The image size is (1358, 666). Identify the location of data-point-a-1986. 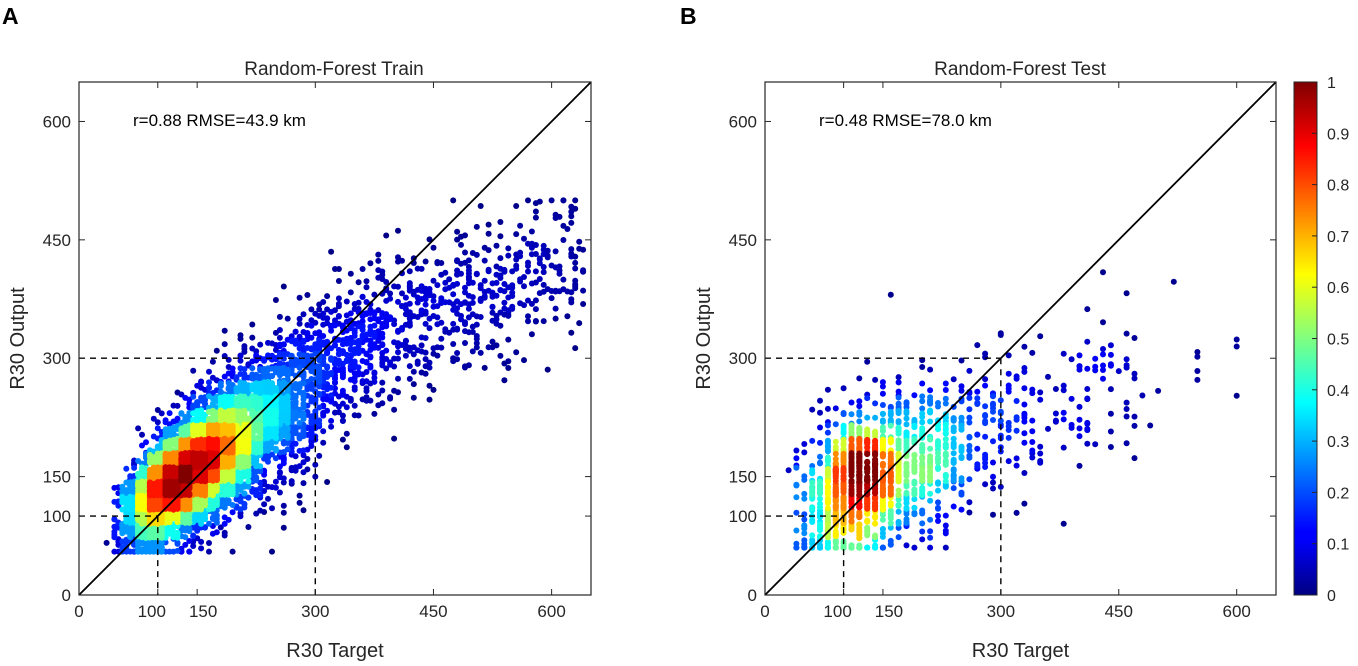
(268, 381).